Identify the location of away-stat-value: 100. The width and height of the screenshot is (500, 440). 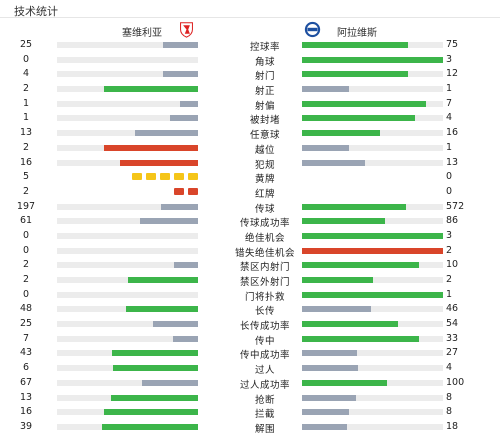
(455, 382).